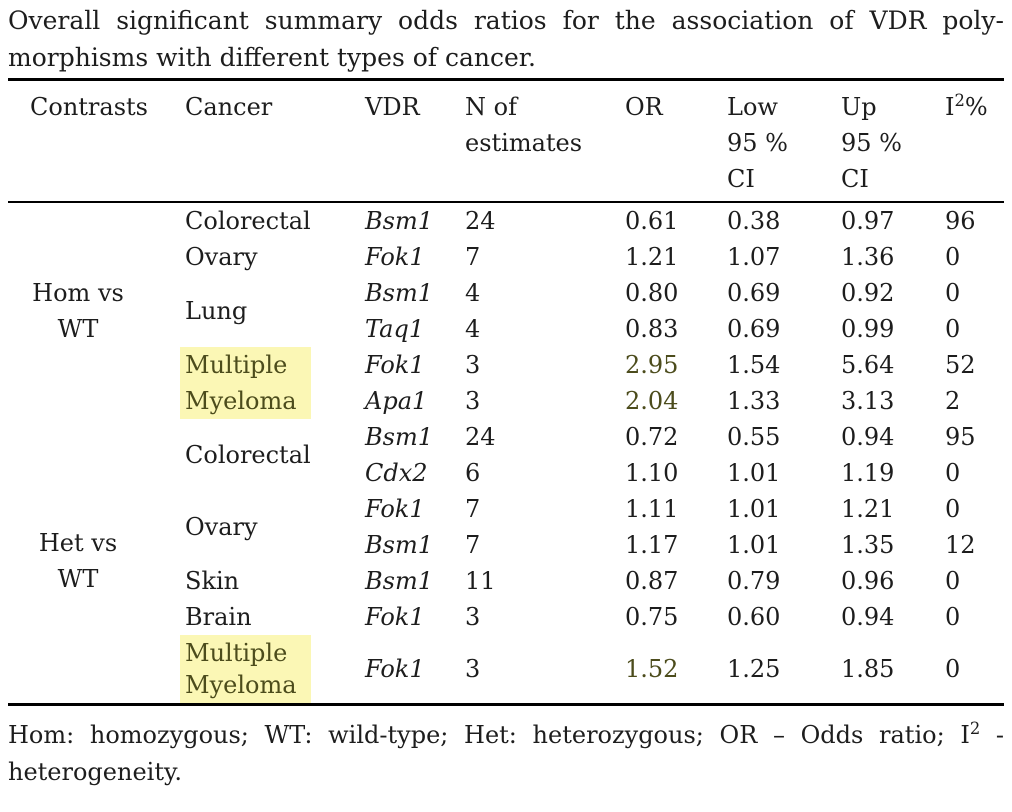 The width and height of the screenshot is (1012, 812). Describe the element at coordinates (415, 141) in the screenshot. I see `header-vdr: VDR` at that location.